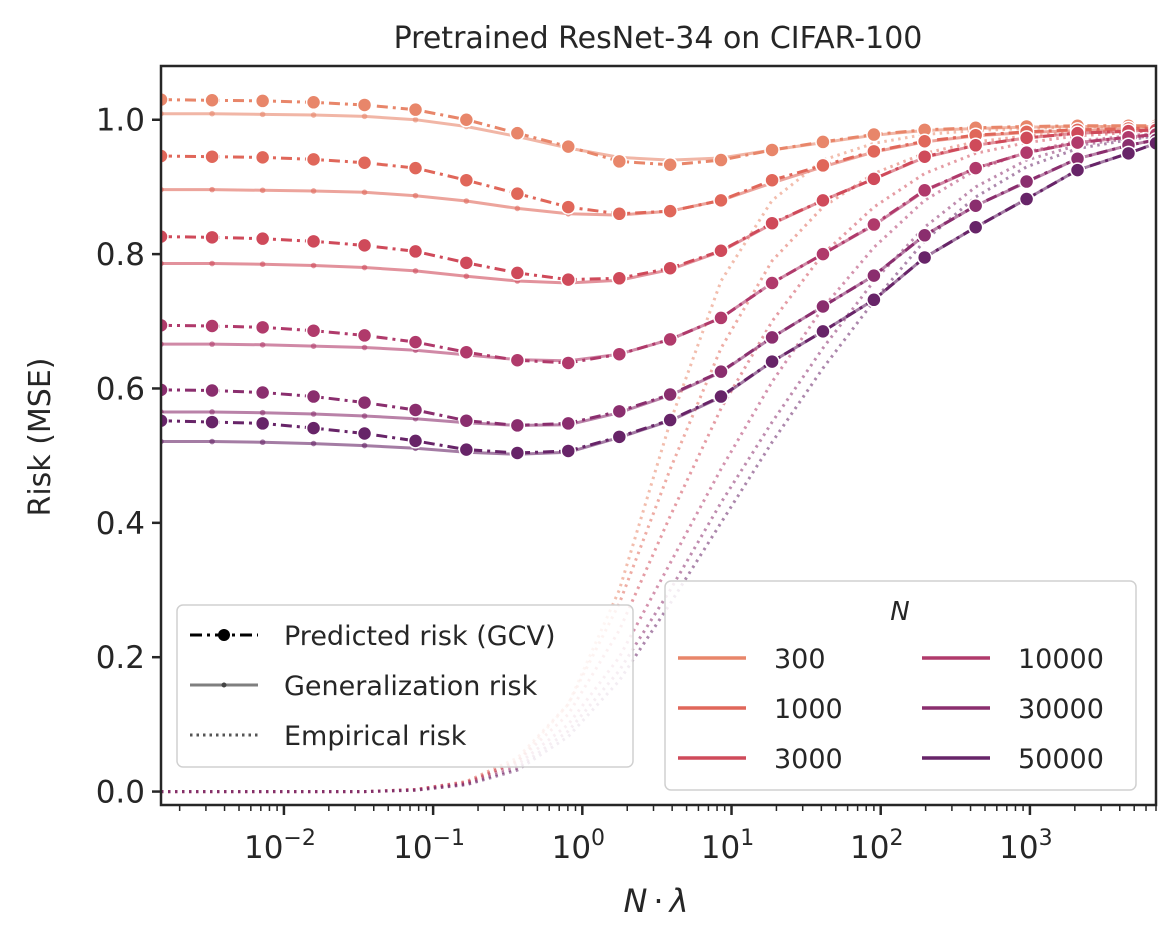 The width and height of the screenshot is (1173, 945). I want to click on x-axis-ticks: 10⁻² 10⁻¹ 10⁰ 10¹ 10² 10³, so click(667, 835).